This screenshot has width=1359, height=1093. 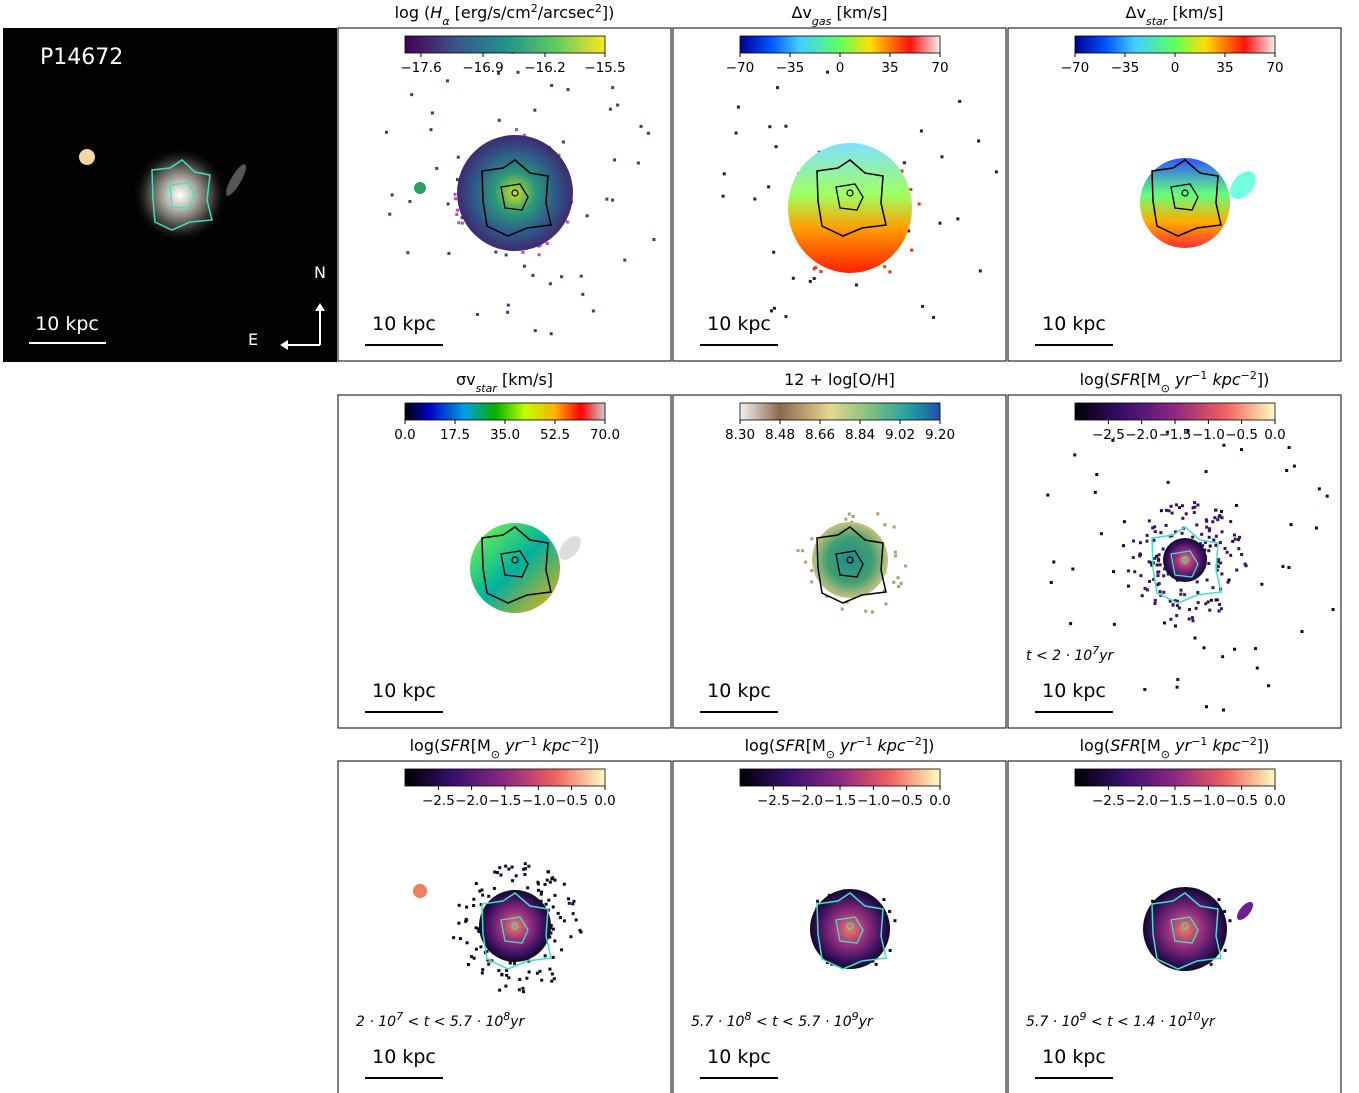 I want to click on text-part: 12 + log[O/H], so click(x=839, y=379).